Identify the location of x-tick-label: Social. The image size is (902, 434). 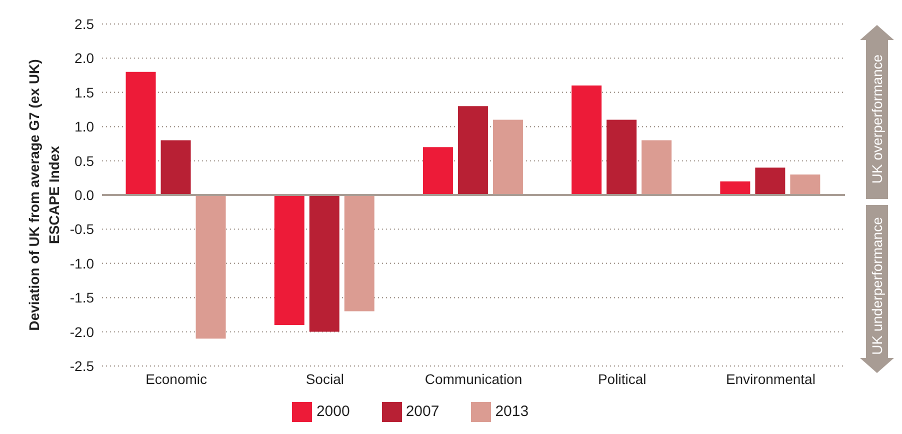
(325, 378).